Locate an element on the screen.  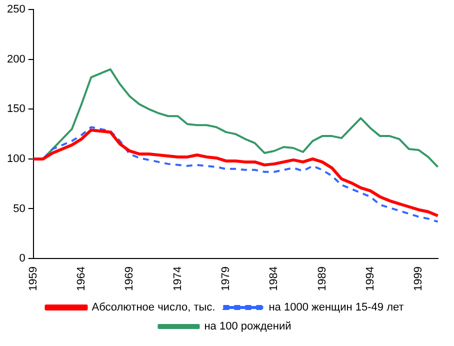
x-tick-label: 1989 is located at coordinates (322, 279).